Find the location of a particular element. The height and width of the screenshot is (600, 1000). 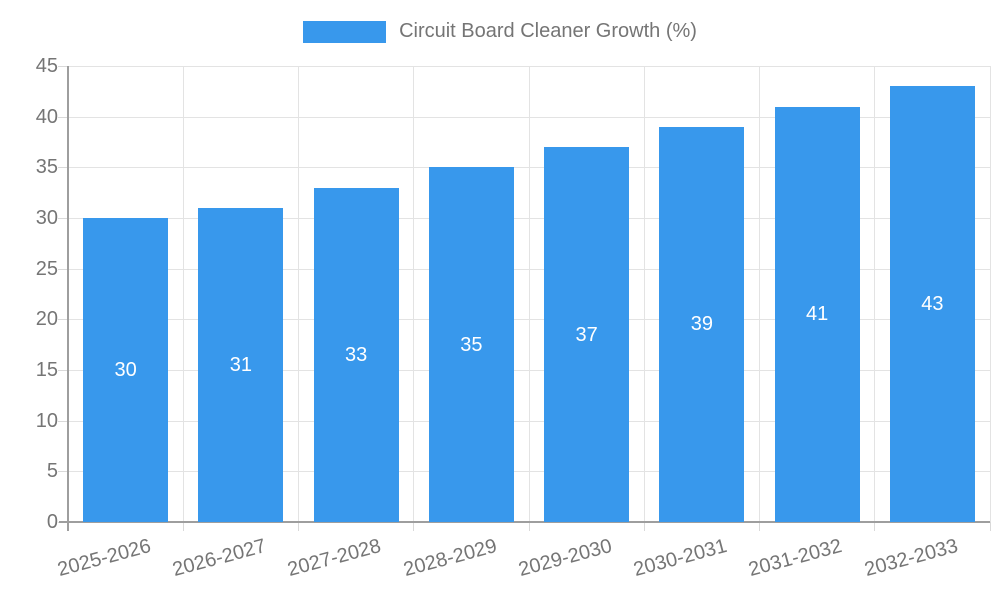

x-tick-label: 2028-2029 is located at coordinates (450, 558).